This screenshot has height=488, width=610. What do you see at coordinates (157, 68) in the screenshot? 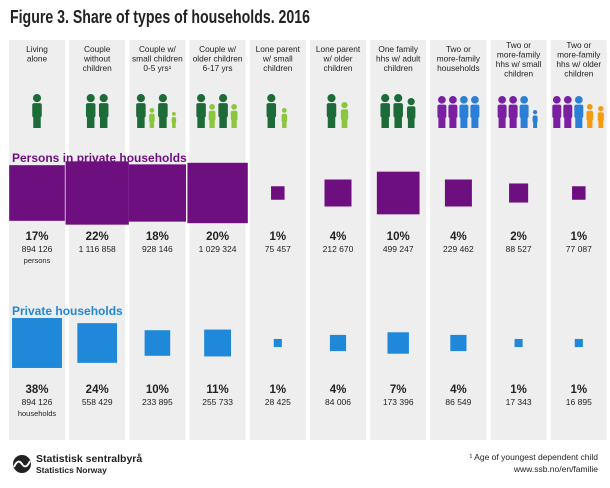
I see `column-label: 0-5 yrs¹` at bounding box center [157, 68].